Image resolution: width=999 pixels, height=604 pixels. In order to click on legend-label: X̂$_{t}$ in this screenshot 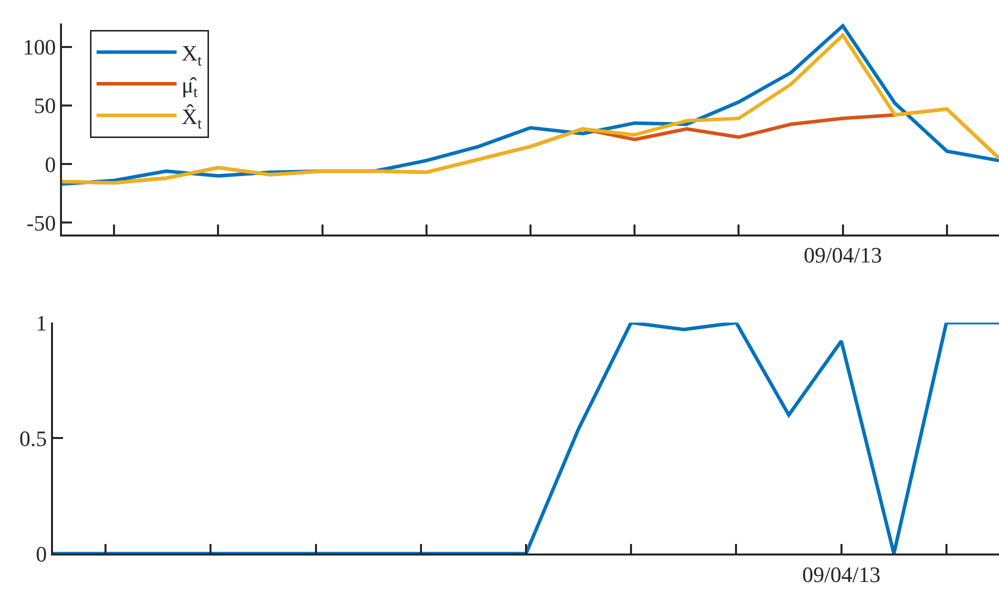, I will do `click(192, 118)`.